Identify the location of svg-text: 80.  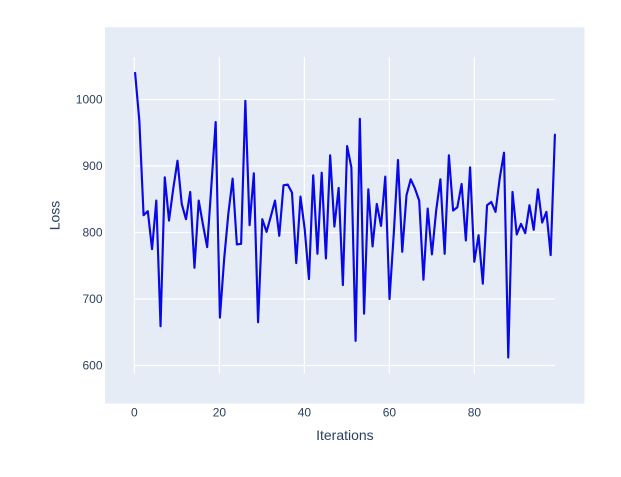
(475, 413).